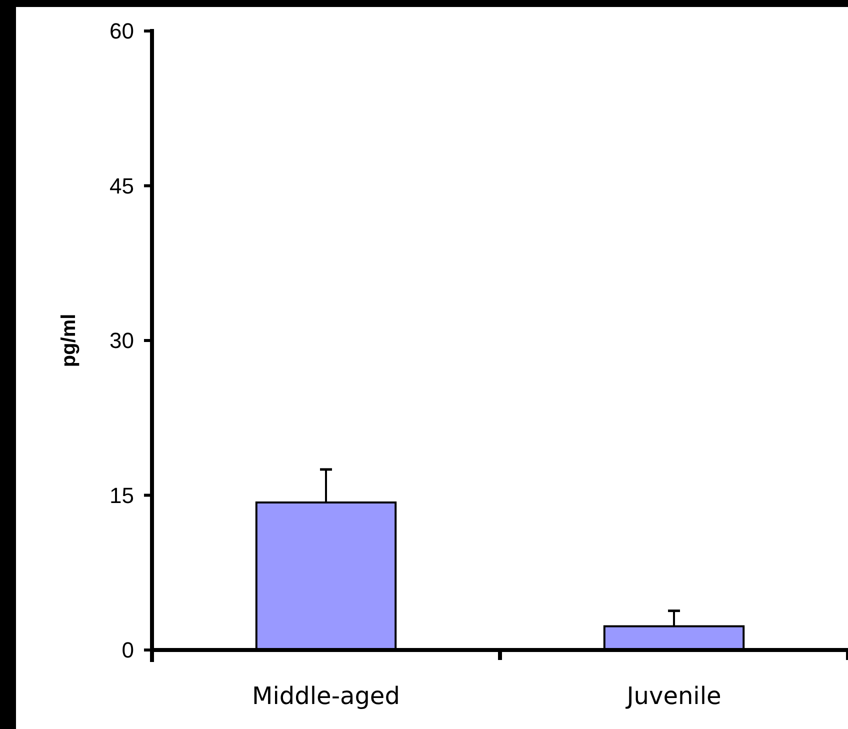 The image size is (848, 729). Describe the element at coordinates (673, 696) in the screenshot. I see `x-tick-label: Juvenile` at that location.